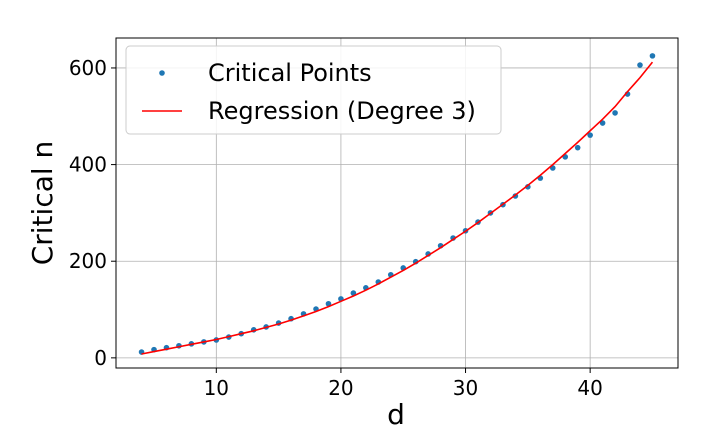 Image resolution: width=724 pixels, height=444 pixels. I want to click on y-tick-label: 200, so click(88, 261).